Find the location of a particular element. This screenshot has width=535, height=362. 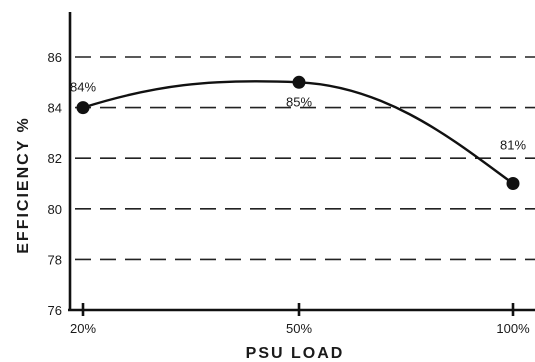

y-tick-label: 86 is located at coordinates (55, 57).